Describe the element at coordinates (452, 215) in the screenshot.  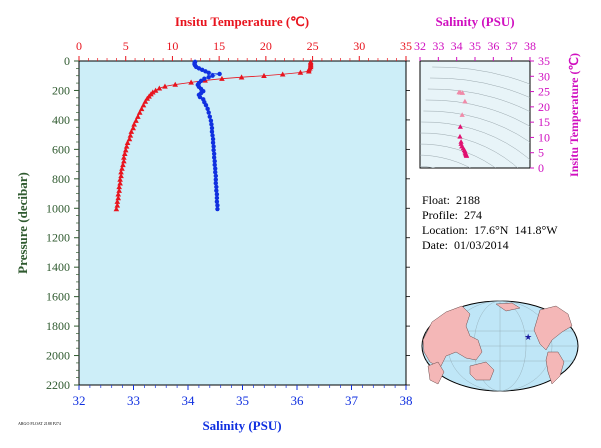
I see `profile-number: Profile: 274` at that location.